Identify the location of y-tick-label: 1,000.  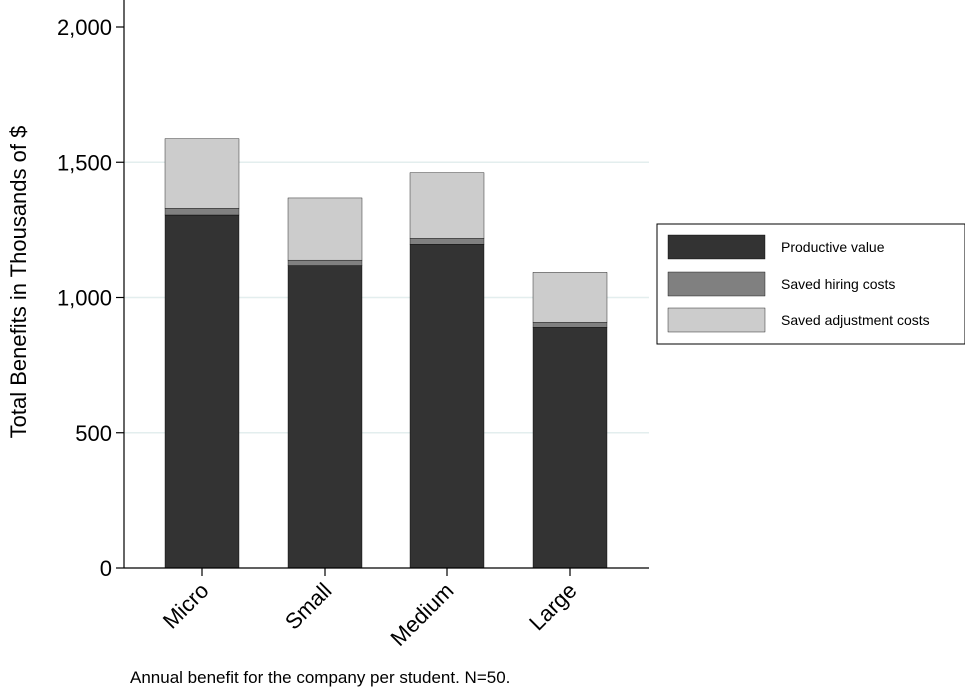
(84, 298).